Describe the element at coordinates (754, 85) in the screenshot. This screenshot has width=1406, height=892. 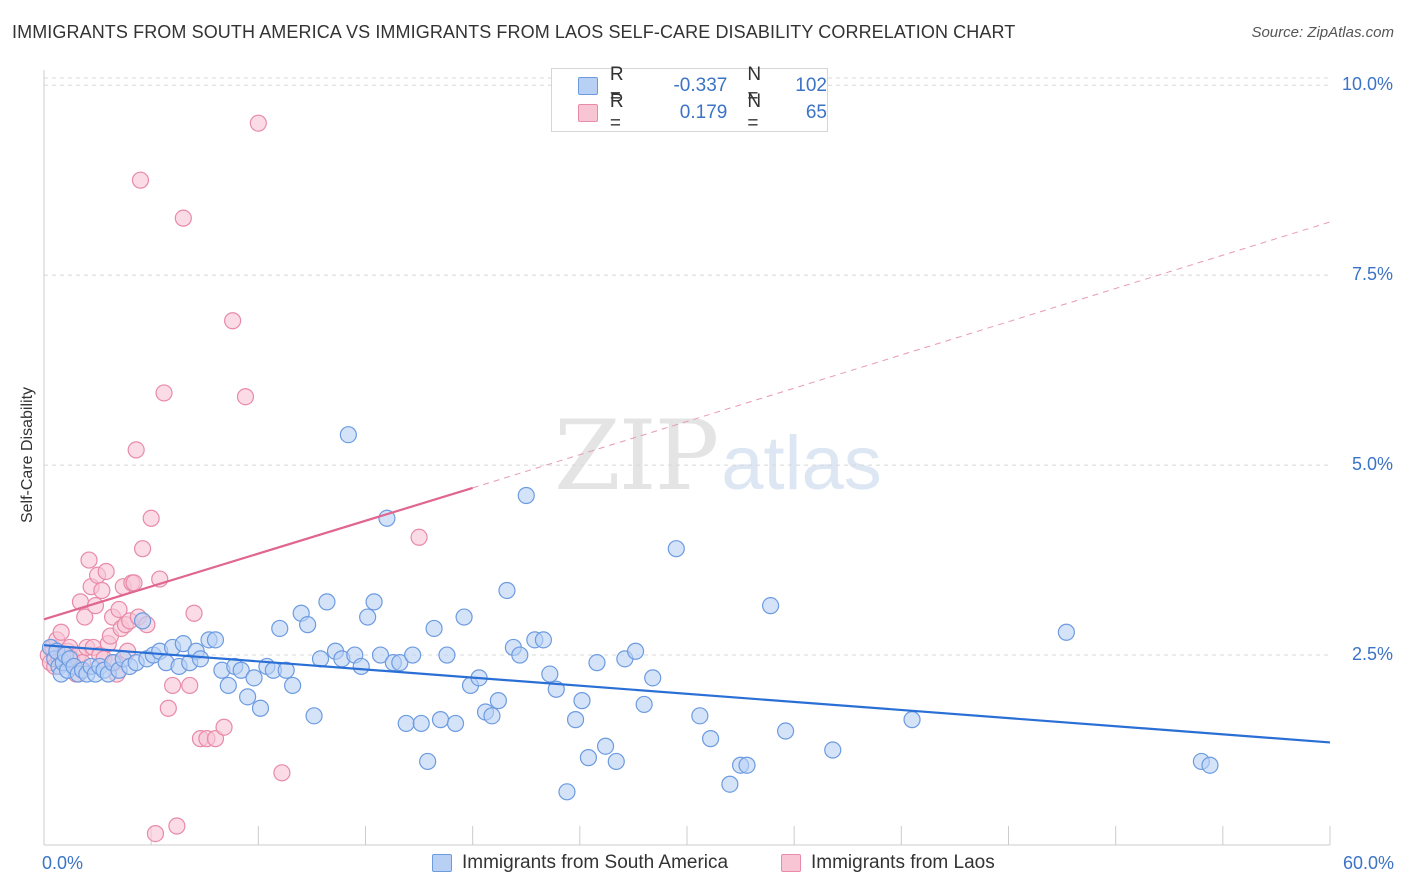
I see `legend-n-label: N =` at that location.